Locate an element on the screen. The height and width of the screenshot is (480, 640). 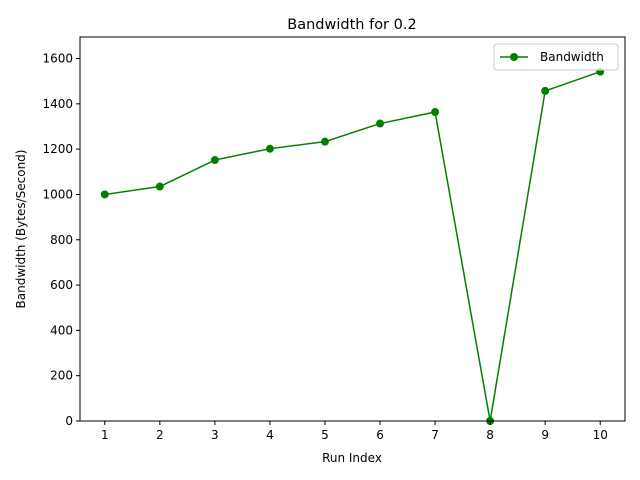
y-tick-label: 1200 is located at coordinates (57, 149).